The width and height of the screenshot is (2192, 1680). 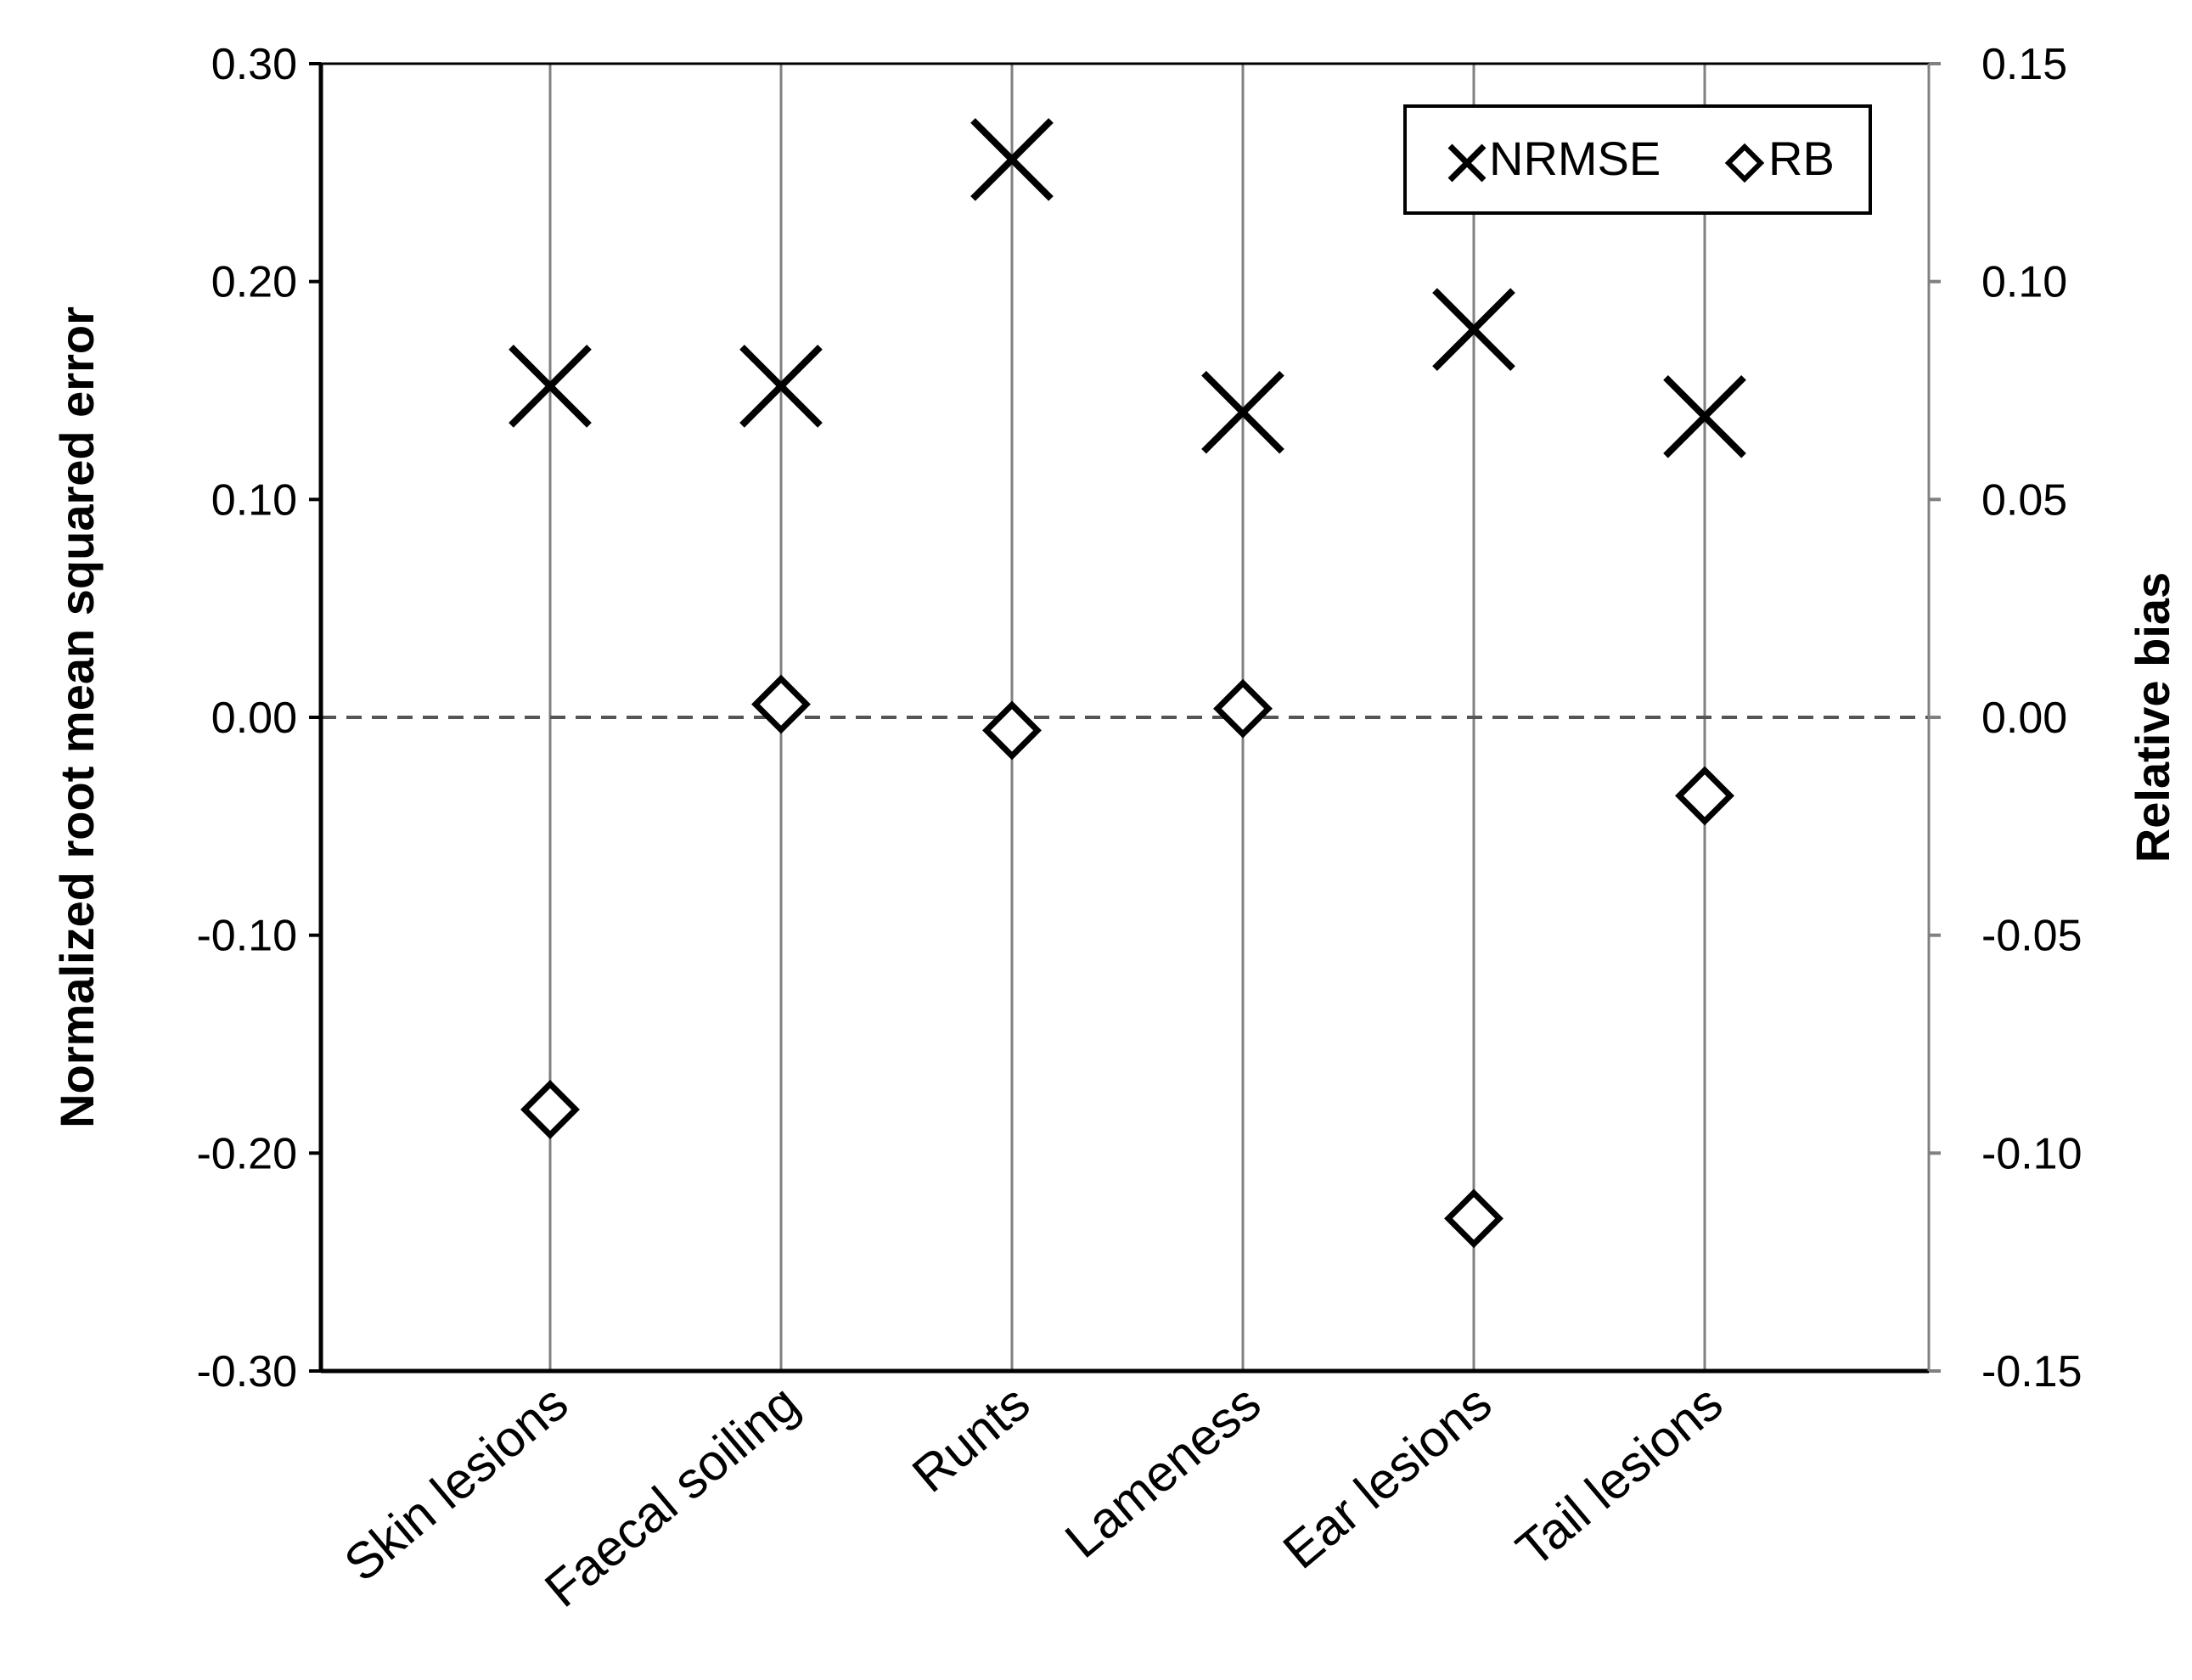 I want to click on left-tick-label: -0.10, so click(x=246, y=936).